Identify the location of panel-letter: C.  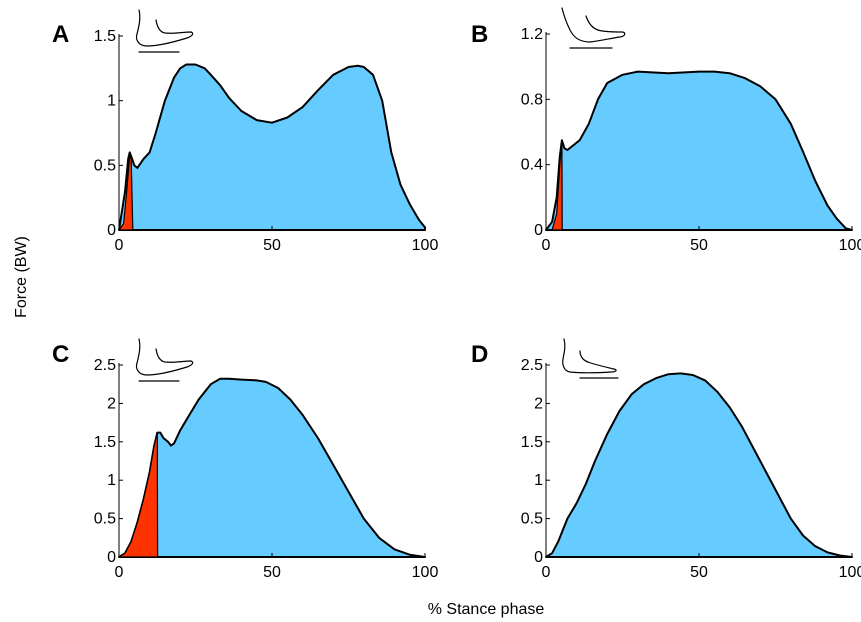
(60, 354).